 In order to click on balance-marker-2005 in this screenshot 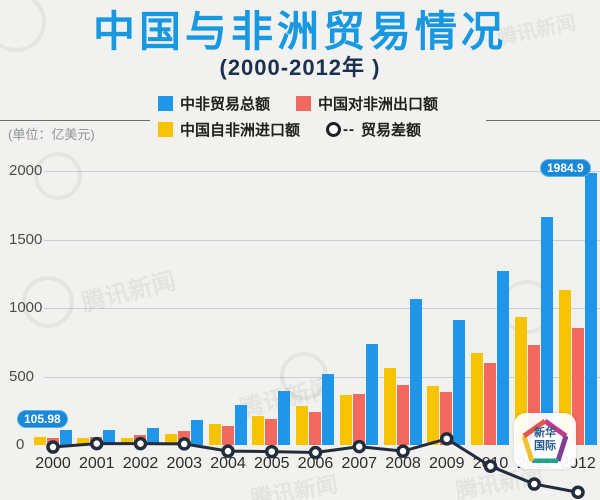, I will do `click(272, 451)`.